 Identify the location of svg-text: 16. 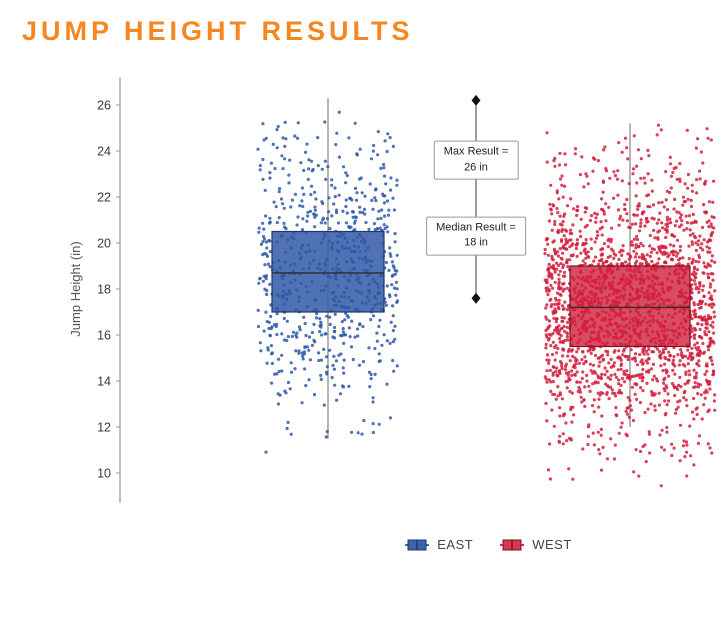
(104, 335).